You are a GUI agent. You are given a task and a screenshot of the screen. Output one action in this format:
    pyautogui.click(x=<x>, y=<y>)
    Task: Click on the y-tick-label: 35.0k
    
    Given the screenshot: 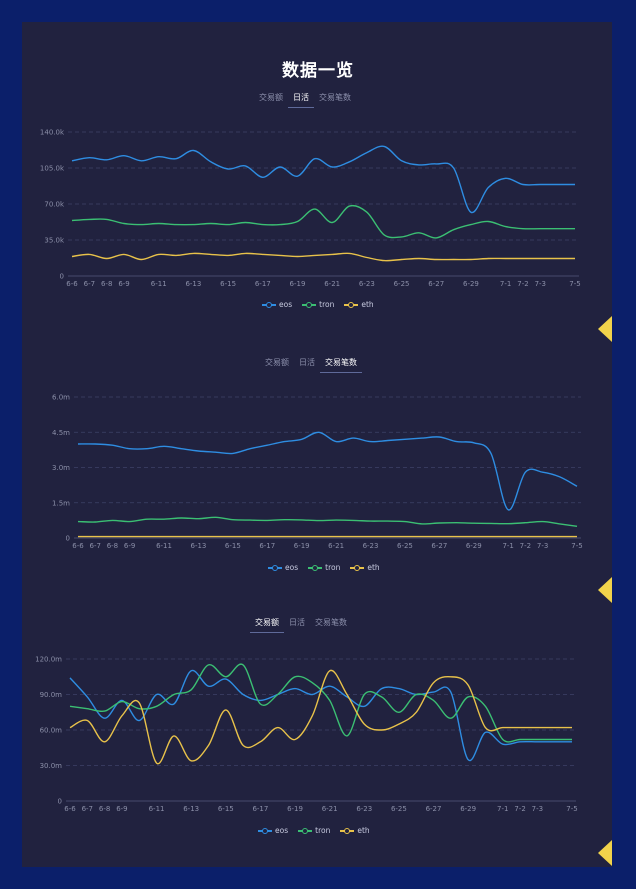 What is the action you would take?
    pyautogui.click(x=54, y=241)
    